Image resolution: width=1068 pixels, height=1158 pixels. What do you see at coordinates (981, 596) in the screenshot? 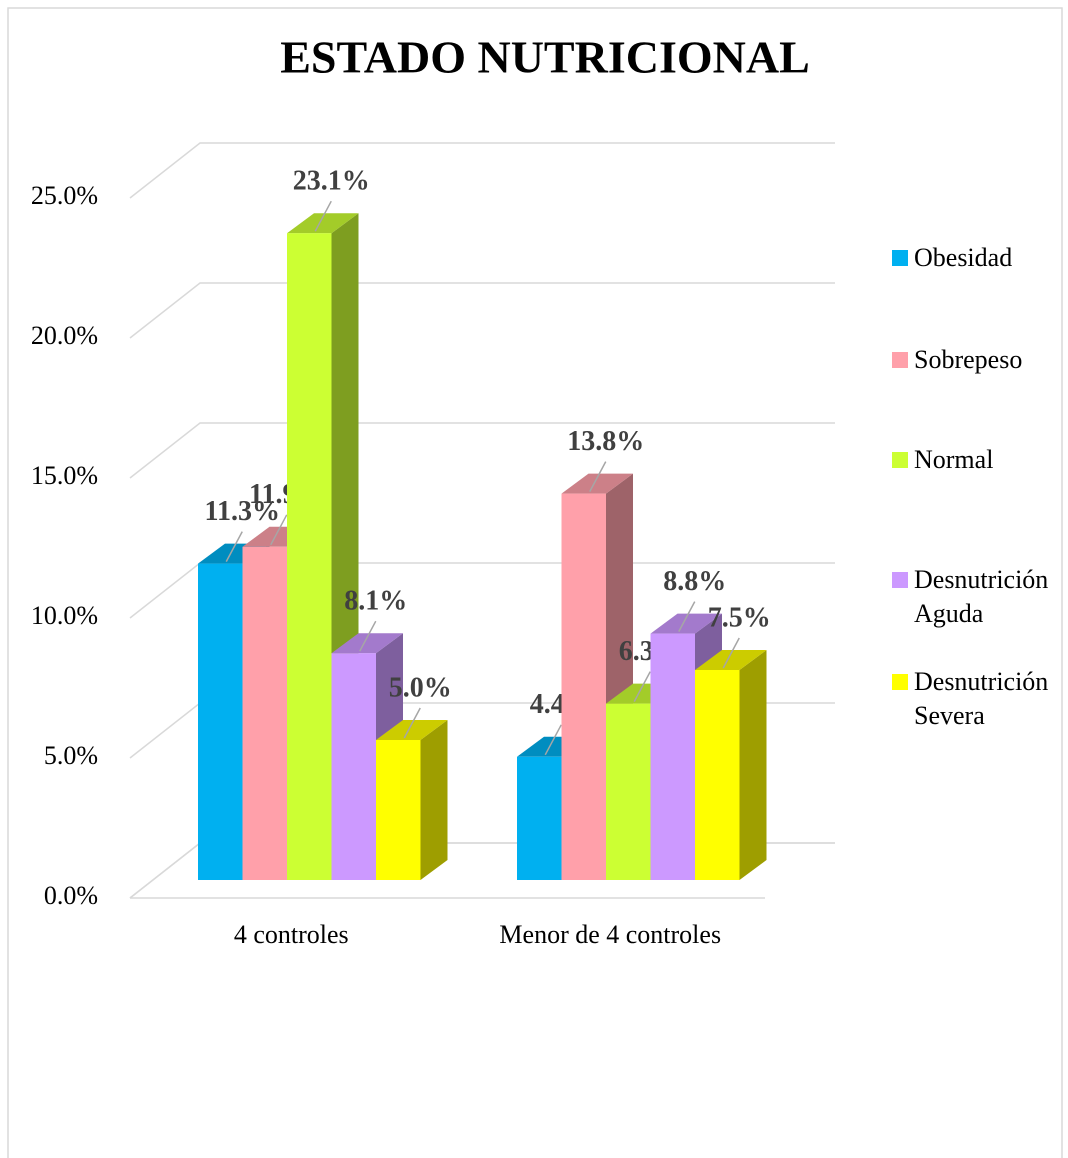
I see `legend-label: Desnutrición Aguda` at bounding box center [981, 596].